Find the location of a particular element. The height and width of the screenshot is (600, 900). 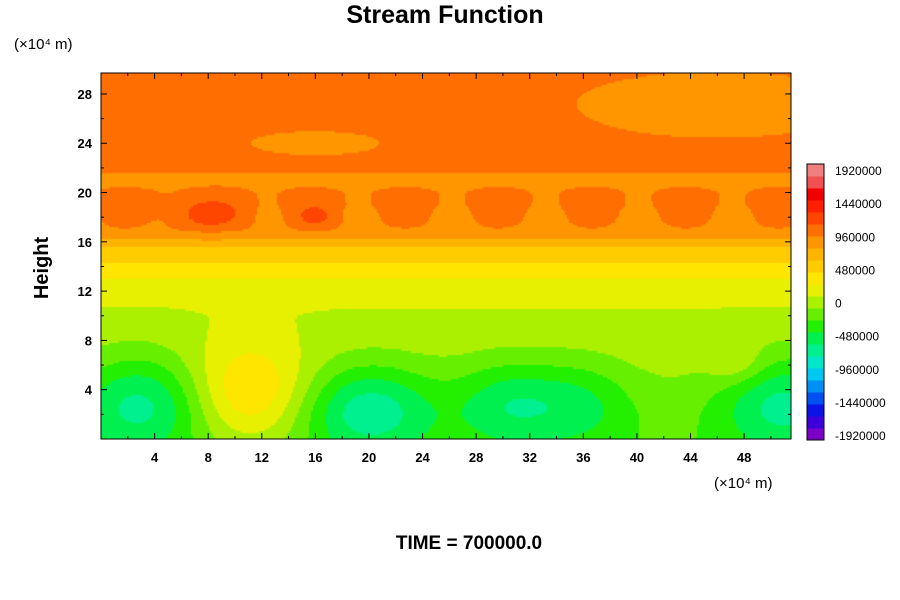

x-tick-label: 12 is located at coordinates (262, 457).